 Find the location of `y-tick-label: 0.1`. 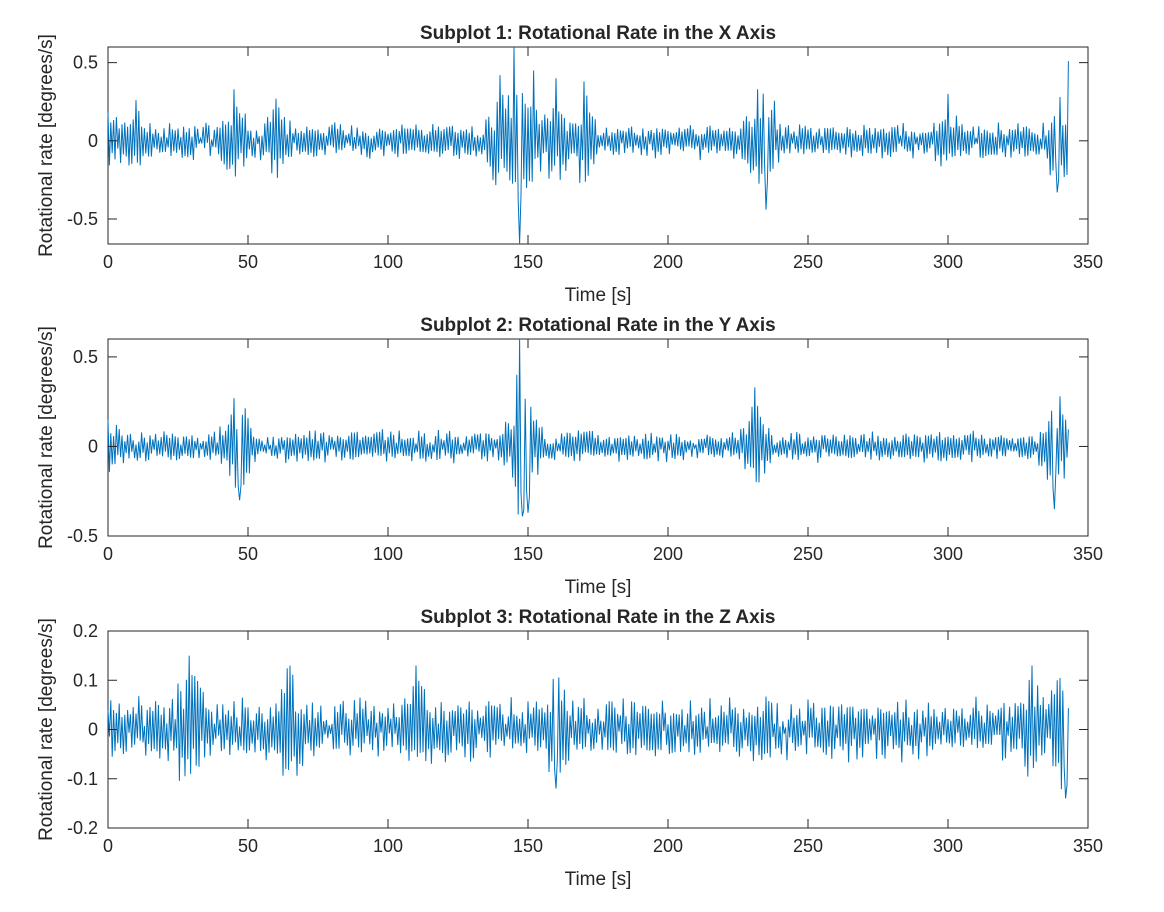

y-tick-label: 0.1 is located at coordinates (85, 680).